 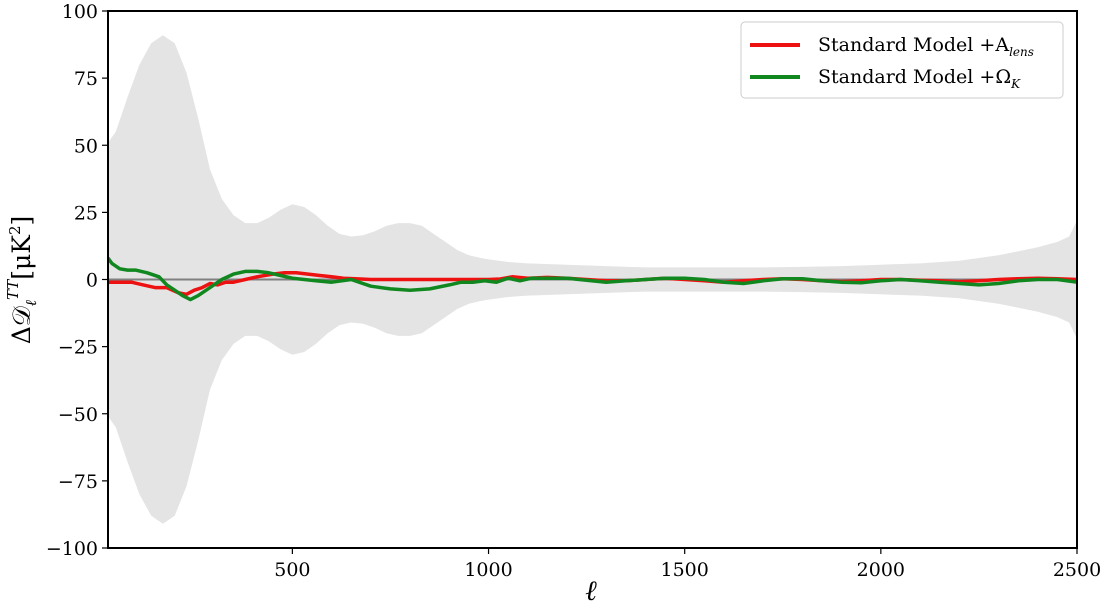 What do you see at coordinates (78, 415) in the screenshot?
I see `y-tick-label: −50` at bounding box center [78, 415].